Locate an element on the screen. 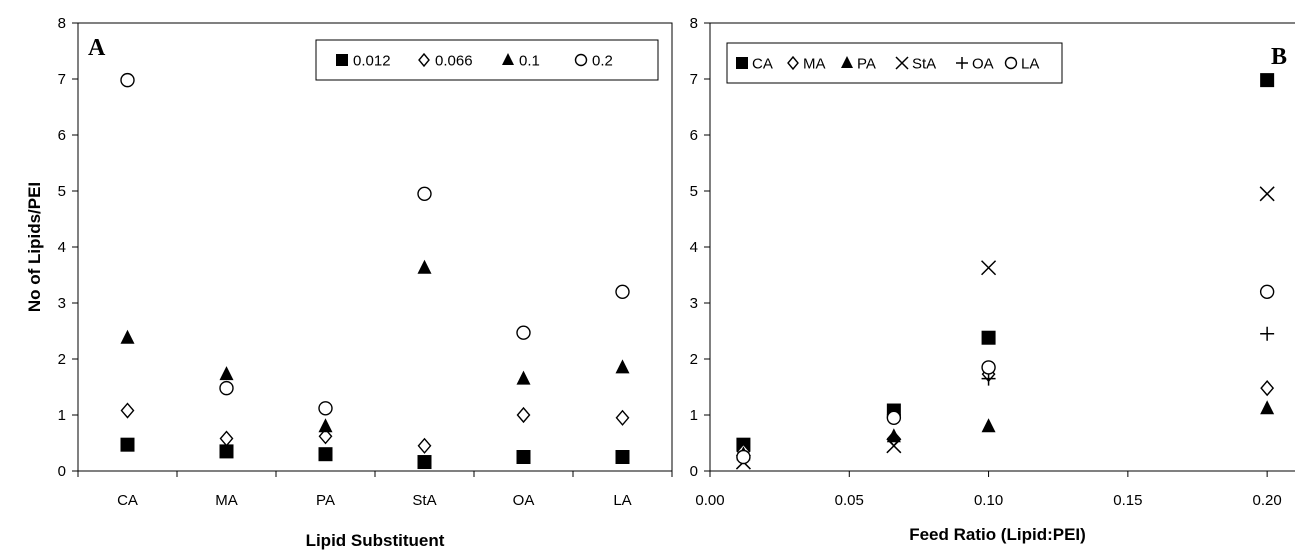 The image size is (1295, 552). x-tick-label: 0.00 is located at coordinates (709, 500).